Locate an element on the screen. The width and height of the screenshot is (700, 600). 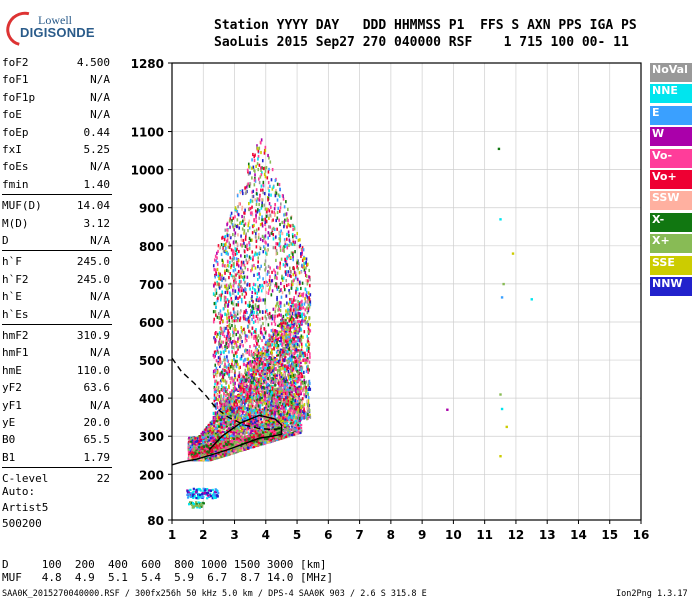
param-value: 63.6 is located at coordinates (97, 388).